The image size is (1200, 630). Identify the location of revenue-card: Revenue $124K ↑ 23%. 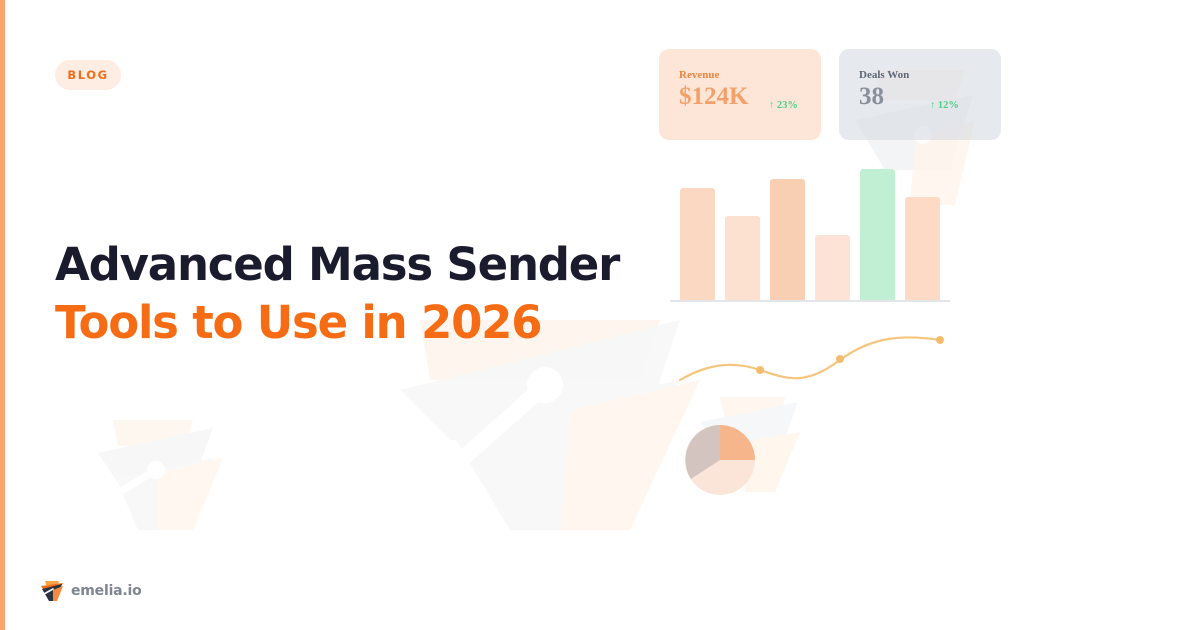
(740, 94).